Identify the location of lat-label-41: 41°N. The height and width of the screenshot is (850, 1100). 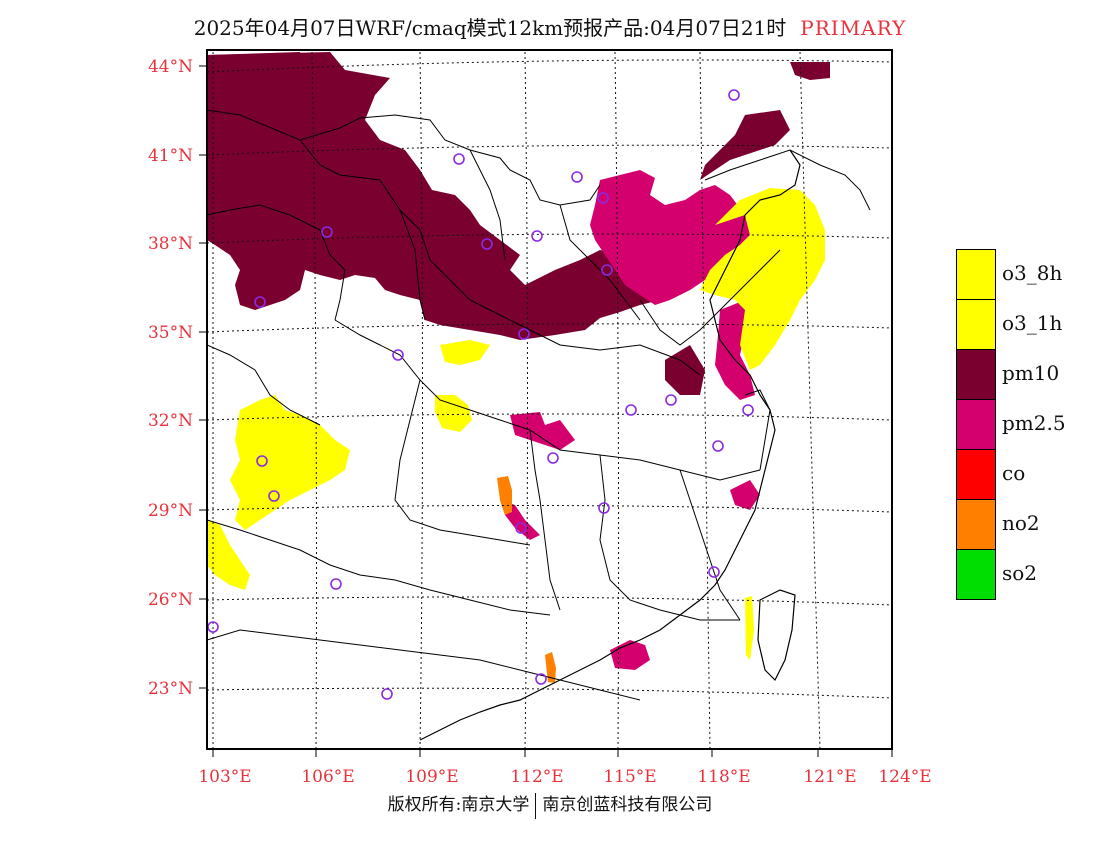
(170, 156).